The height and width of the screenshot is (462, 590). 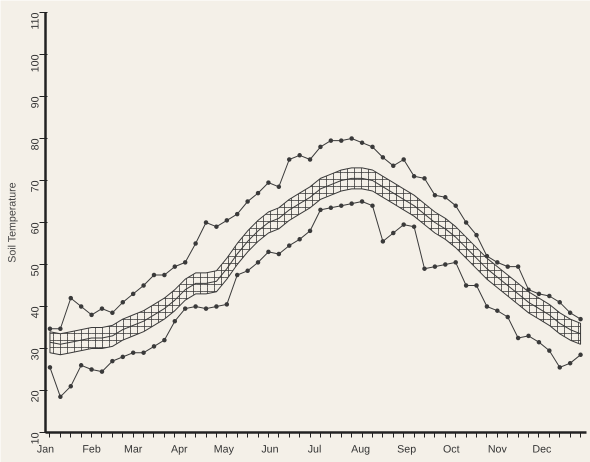 I want to click on x-tick-label: Mar, so click(x=133, y=450).